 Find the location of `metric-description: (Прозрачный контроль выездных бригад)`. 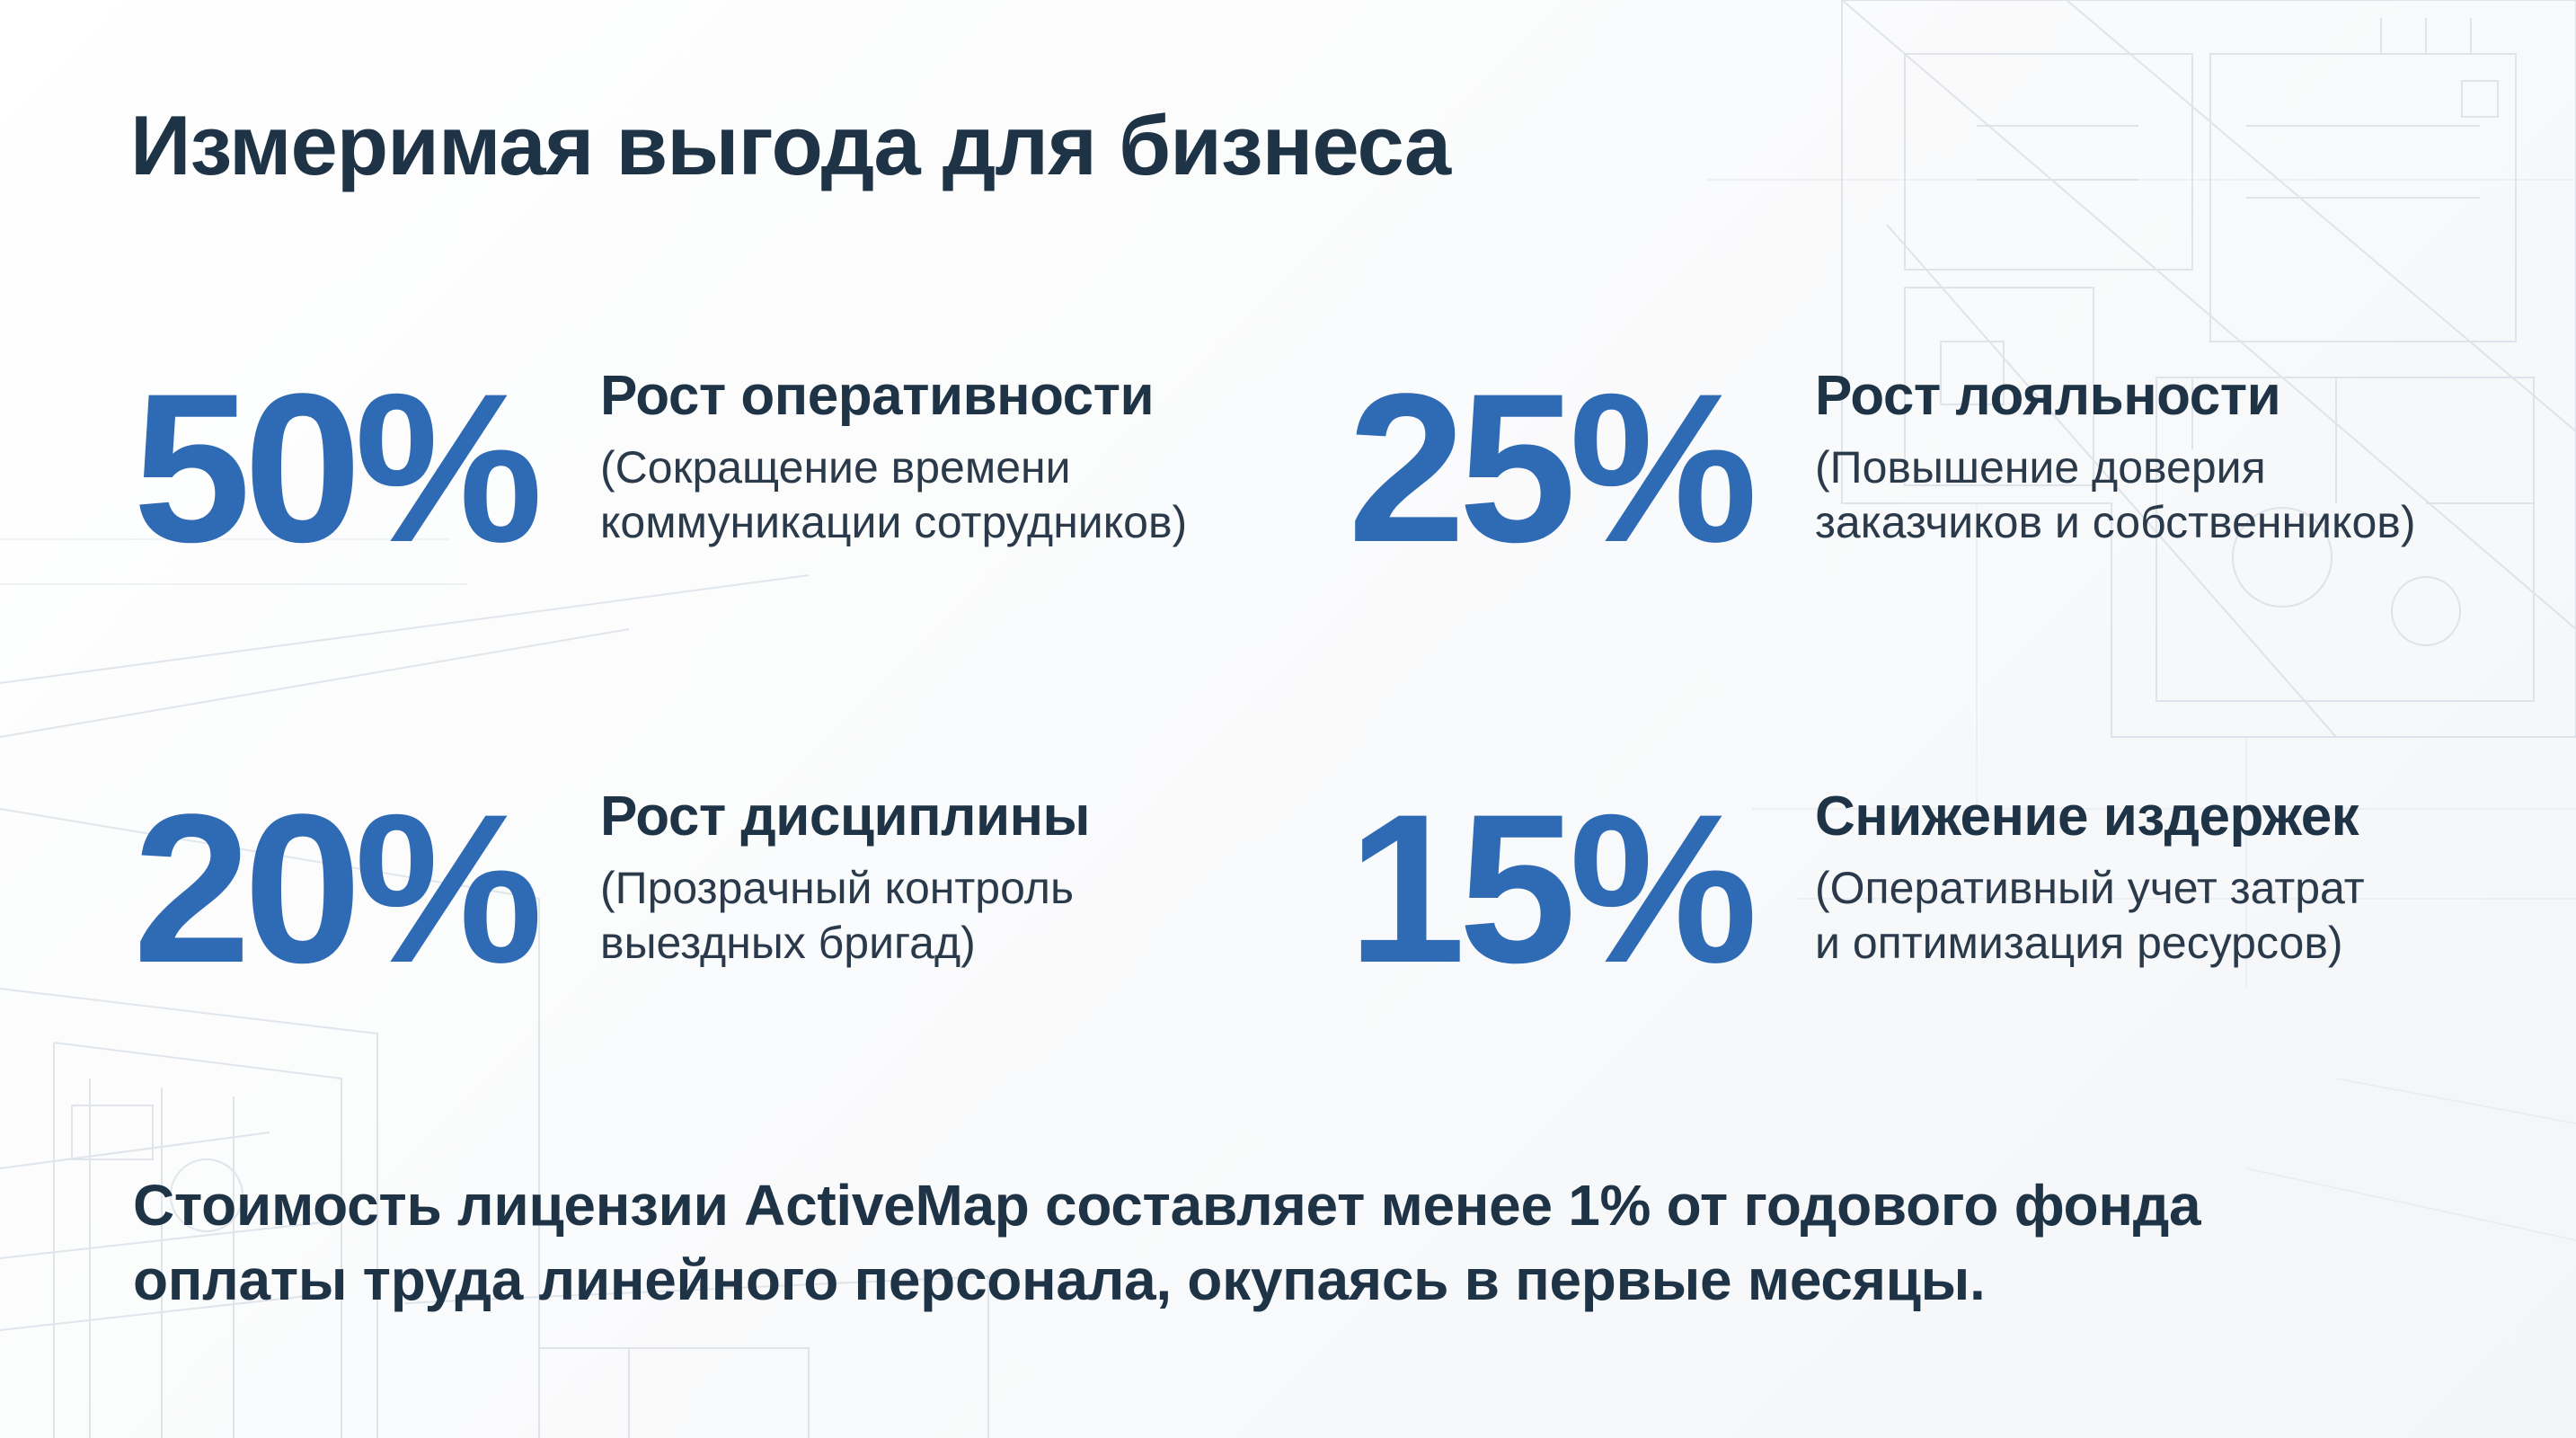

metric-description: (Прозрачный контроль выездных бригад) is located at coordinates (845, 916).